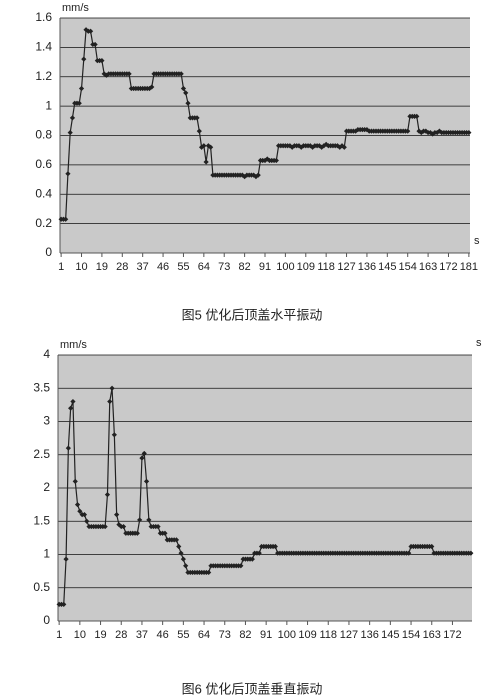 This screenshot has height=698, width=498. I want to click on y-tick-label: 0, so click(48, 252).